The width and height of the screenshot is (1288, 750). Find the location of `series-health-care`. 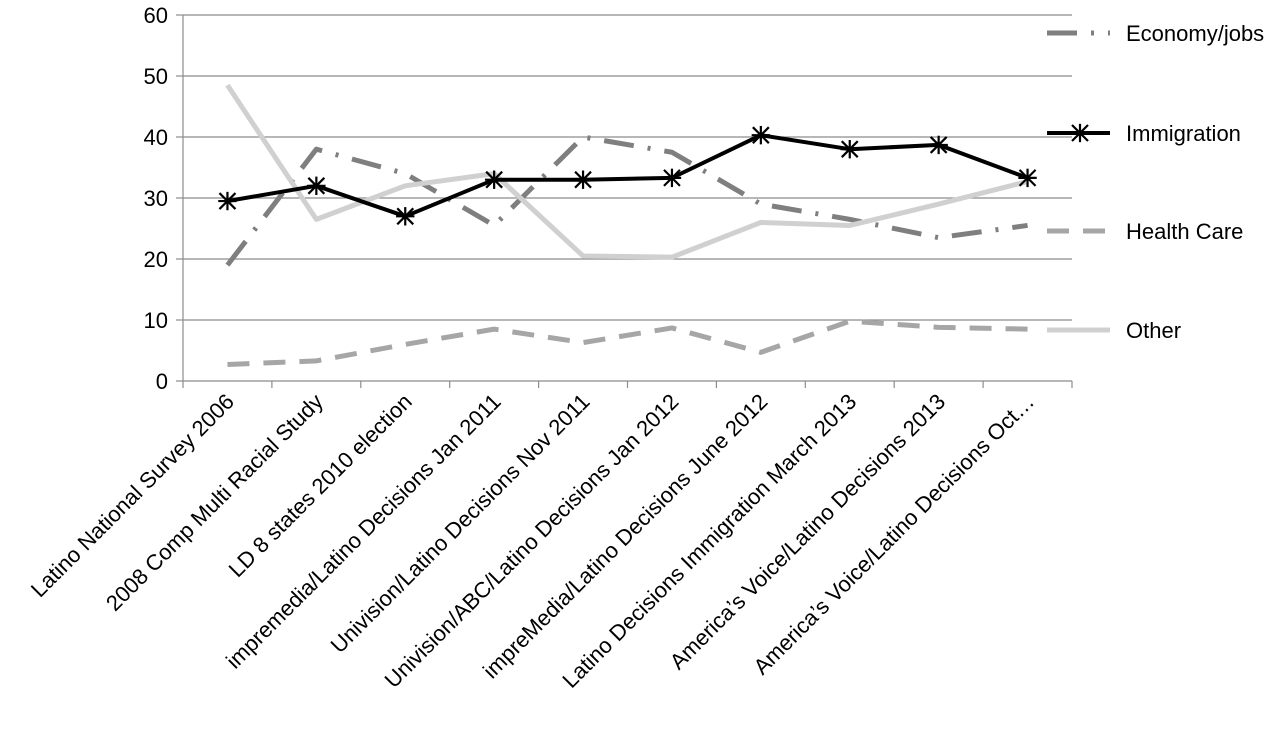

series-health-care is located at coordinates (627, 343).